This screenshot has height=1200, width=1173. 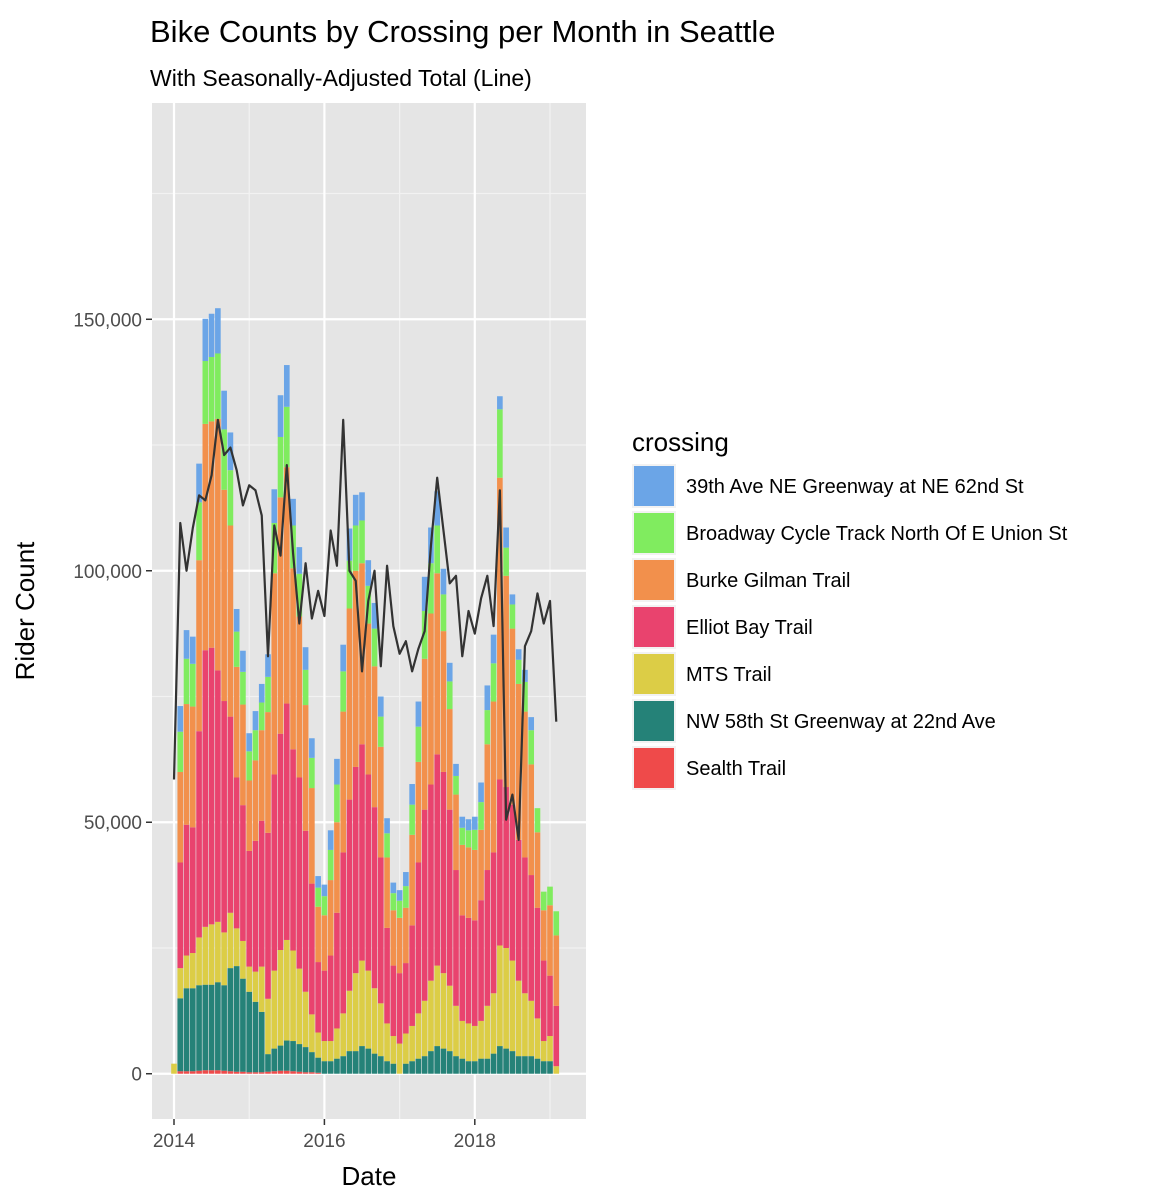 What do you see at coordinates (877, 534) in the screenshot?
I see `legend-label: Broadway Cycle Track North Of E Union St` at bounding box center [877, 534].